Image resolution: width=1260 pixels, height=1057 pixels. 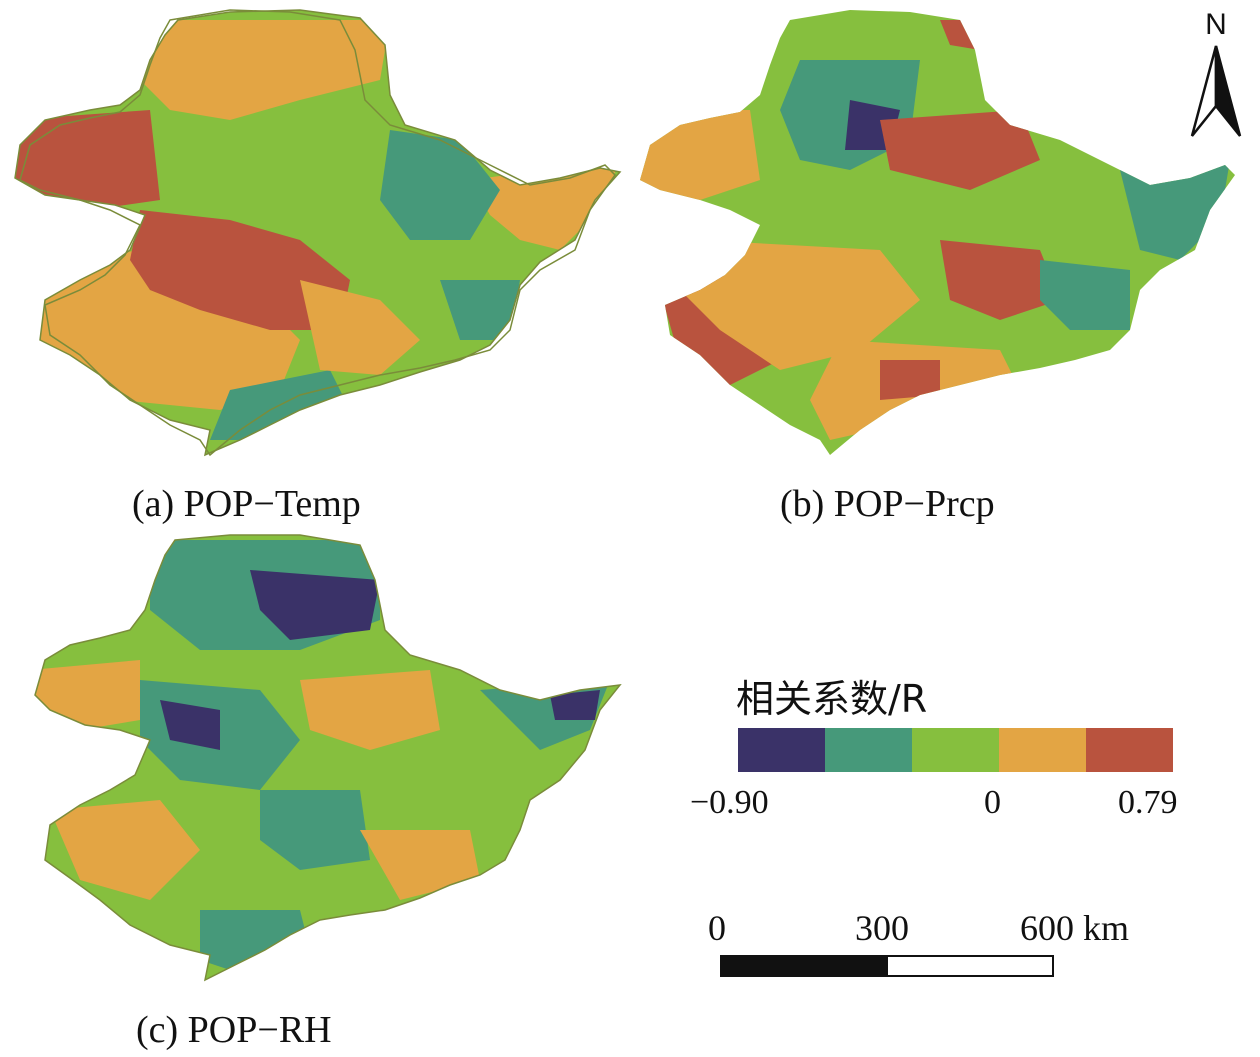 I want to click on scale-segment-white, so click(x=970, y=966).